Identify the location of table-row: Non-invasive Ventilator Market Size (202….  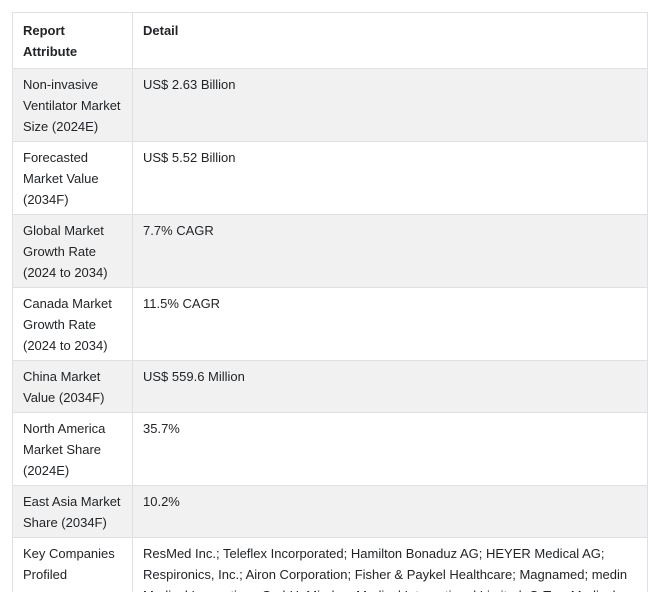
(330, 105).